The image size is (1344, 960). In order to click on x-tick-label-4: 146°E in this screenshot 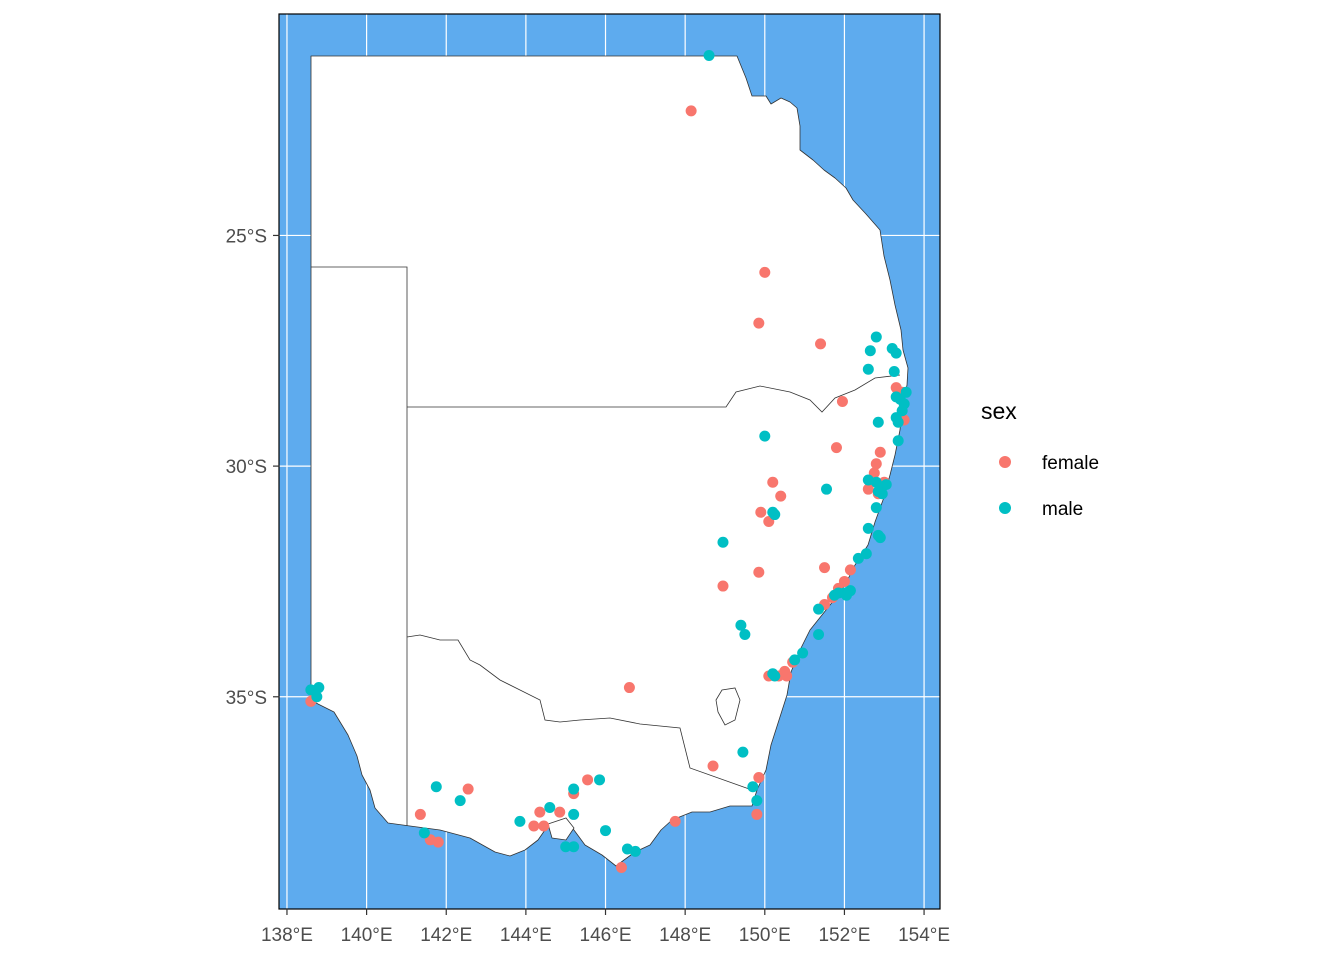, I will do `click(606, 935)`.